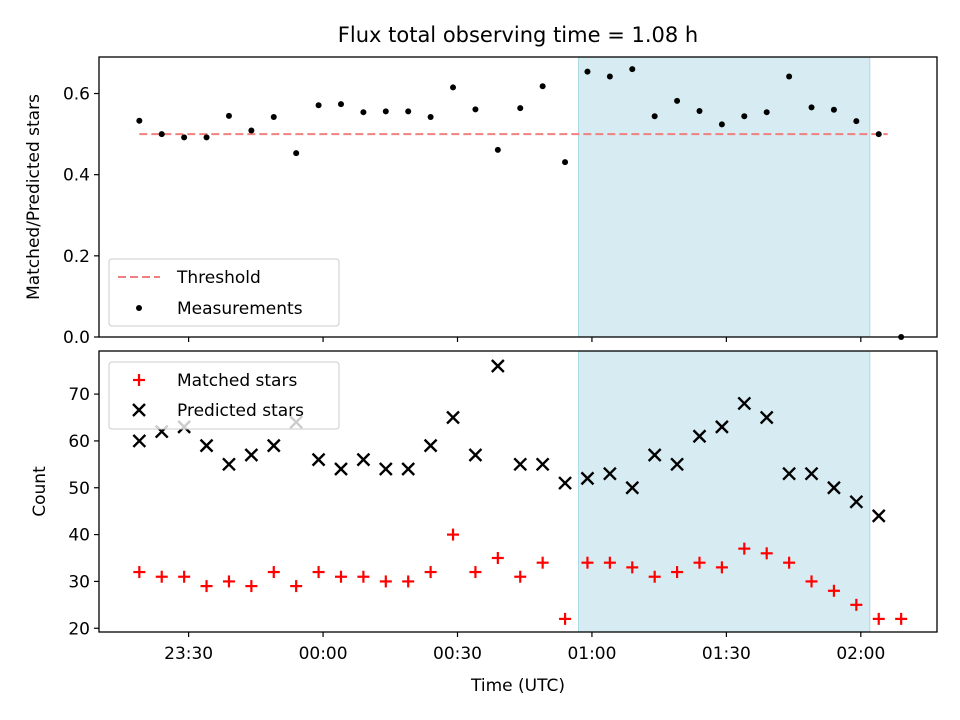  What do you see at coordinates (240, 411) in the screenshot?
I see `legend-predicted-label: Predicted stars` at bounding box center [240, 411].